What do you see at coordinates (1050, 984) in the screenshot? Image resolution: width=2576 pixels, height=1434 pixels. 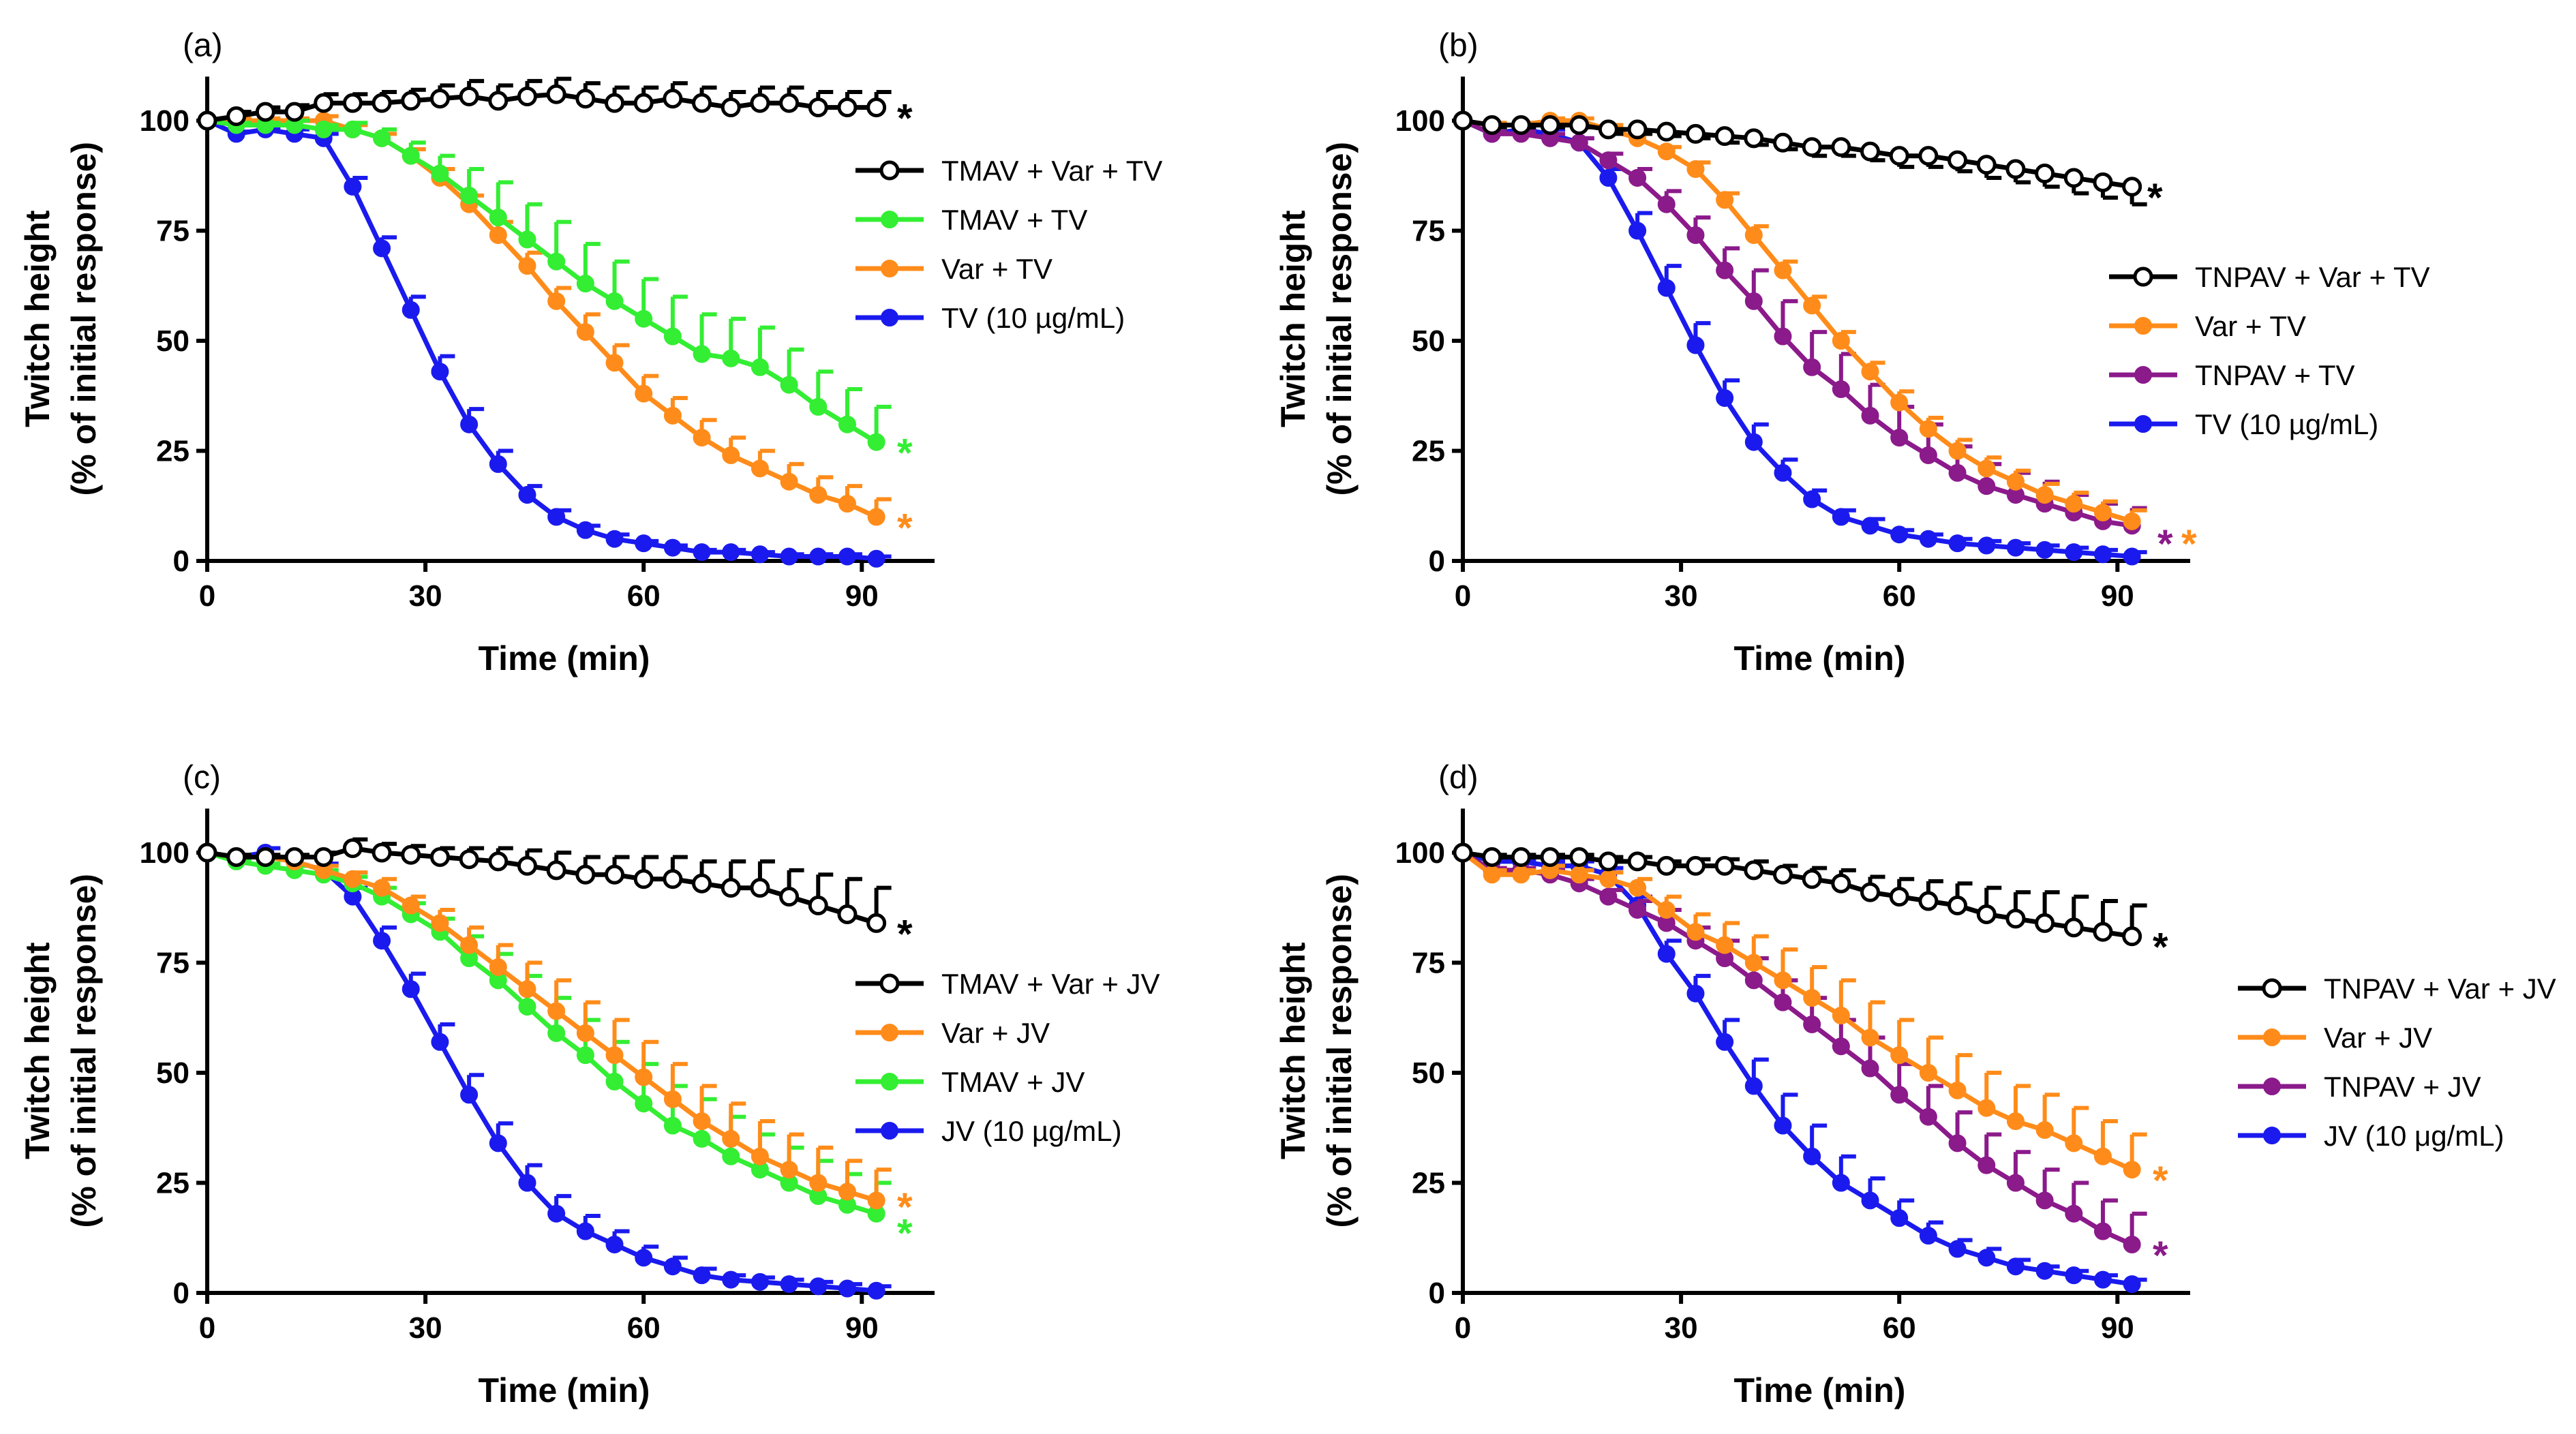 I see `legend-label: TMAV + Var + JV` at bounding box center [1050, 984].